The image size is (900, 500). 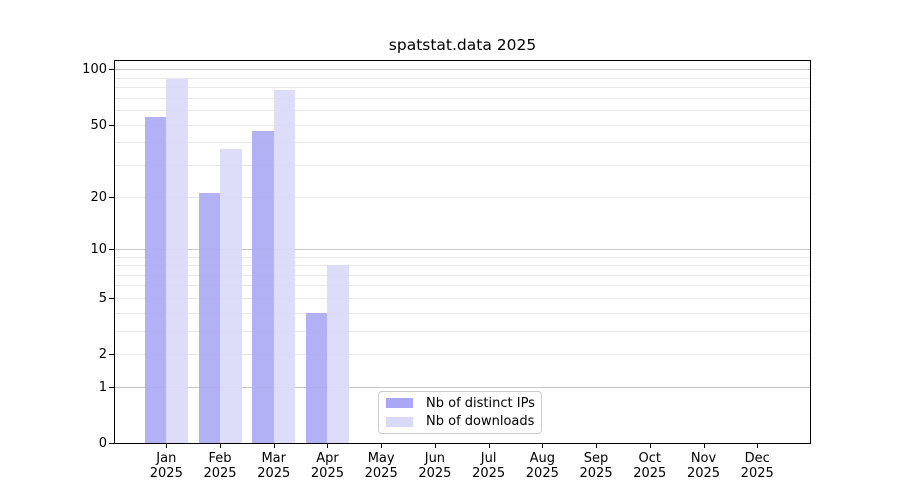 I want to click on x-tick-month: Feb, so click(x=220, y=458).